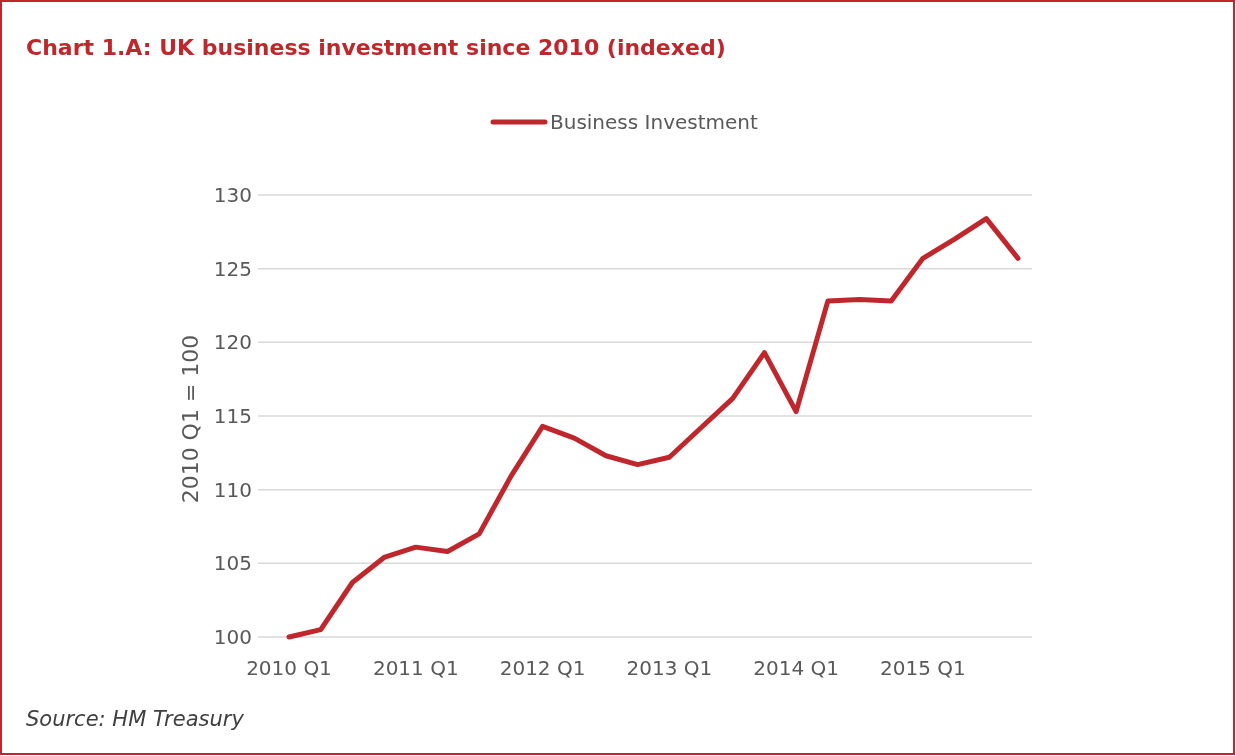  Describe the element at coordinates (232, 637) in the screenshot. I see `y-tick-label: 100` at that location.